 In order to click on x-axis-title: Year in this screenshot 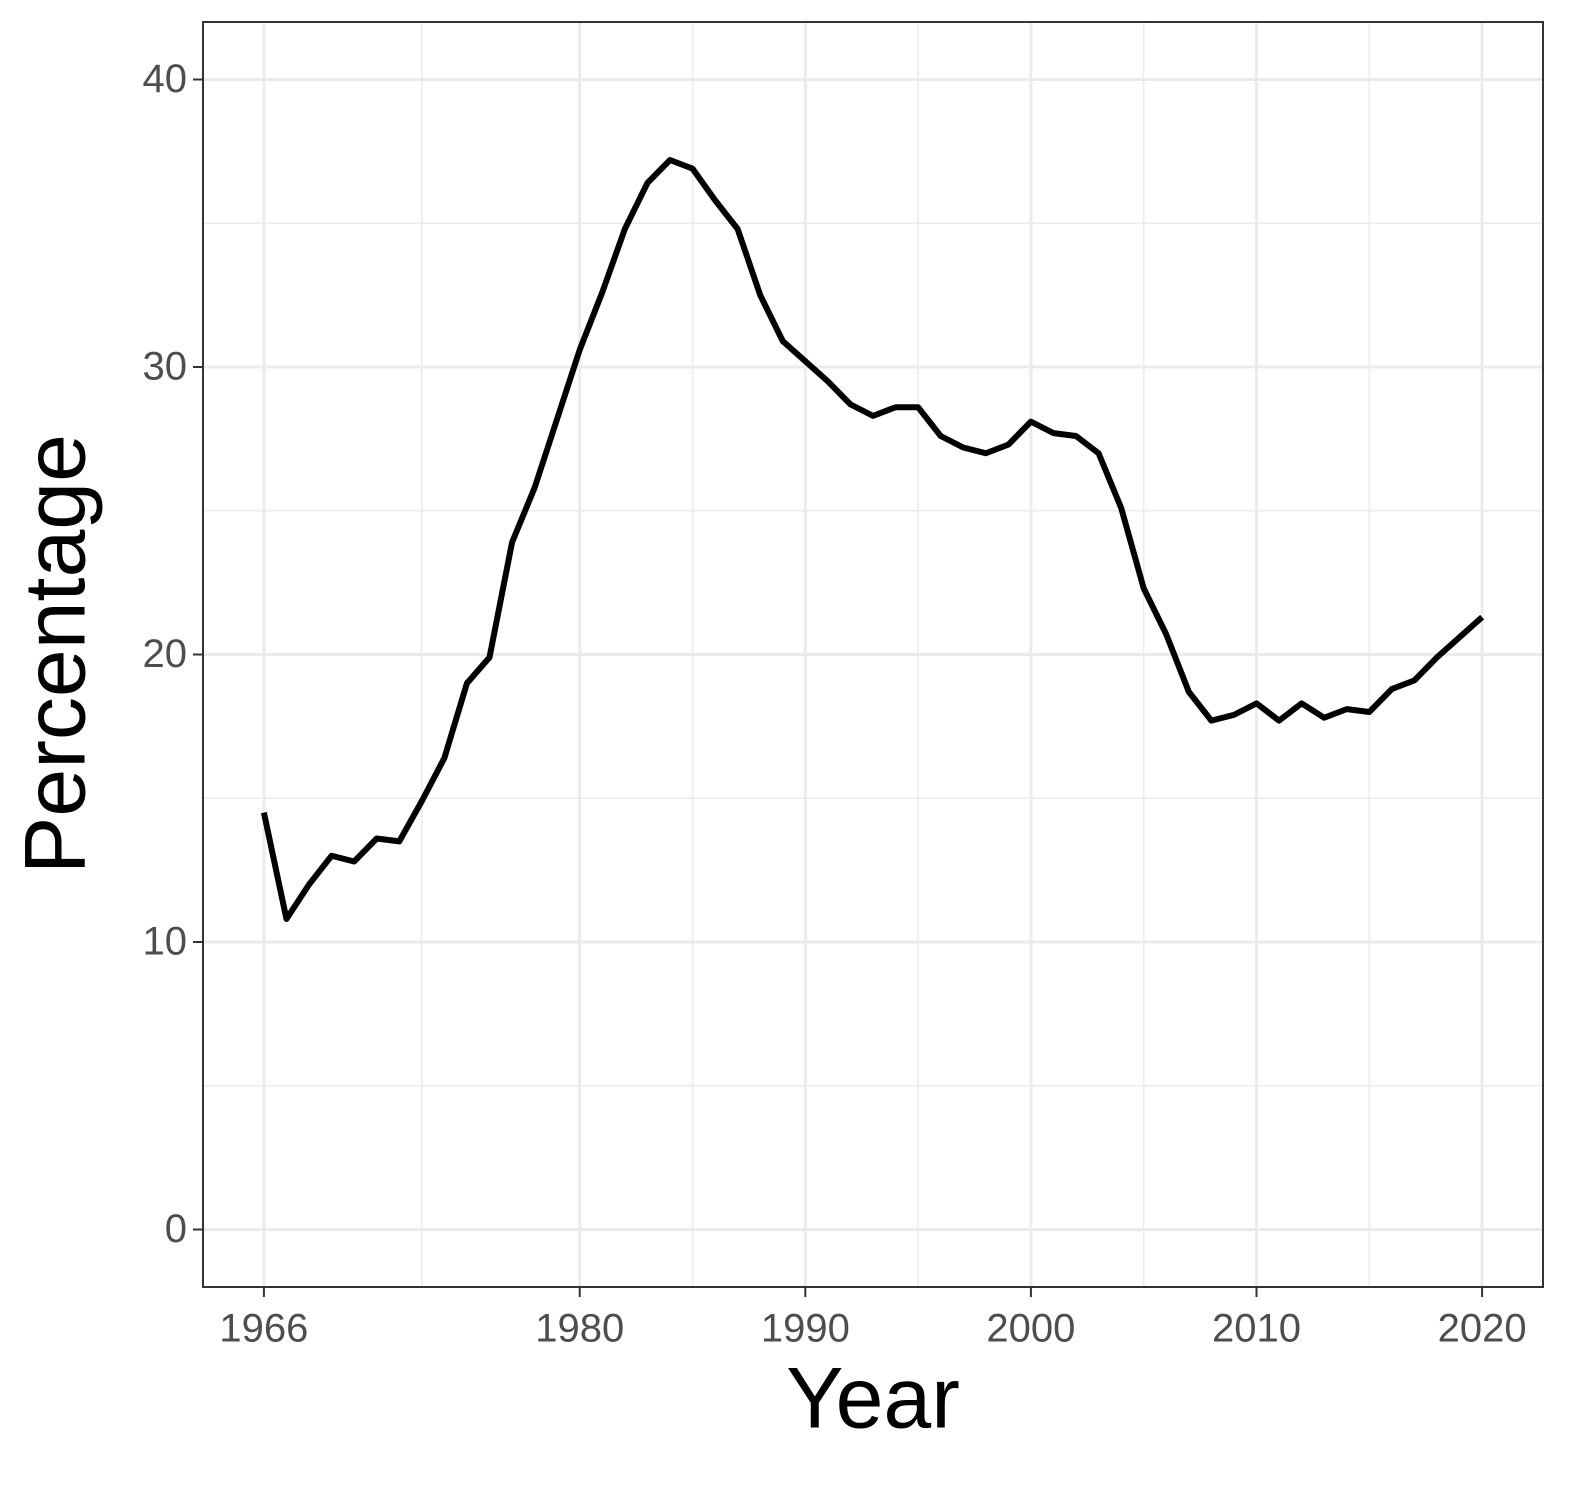, I will do `click(873, 1399)`.